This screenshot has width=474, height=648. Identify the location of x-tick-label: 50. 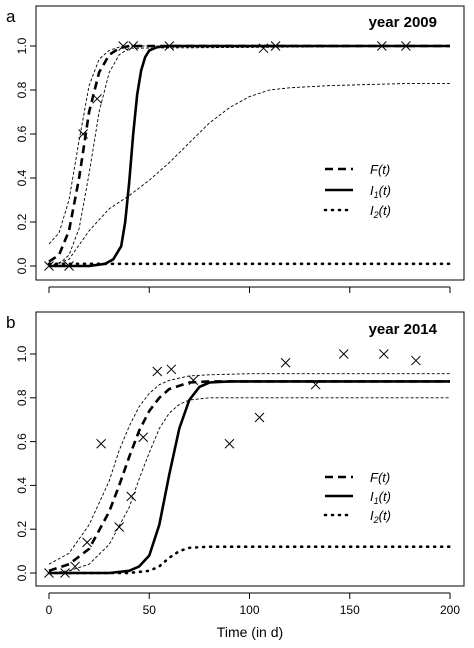
(150, 610).